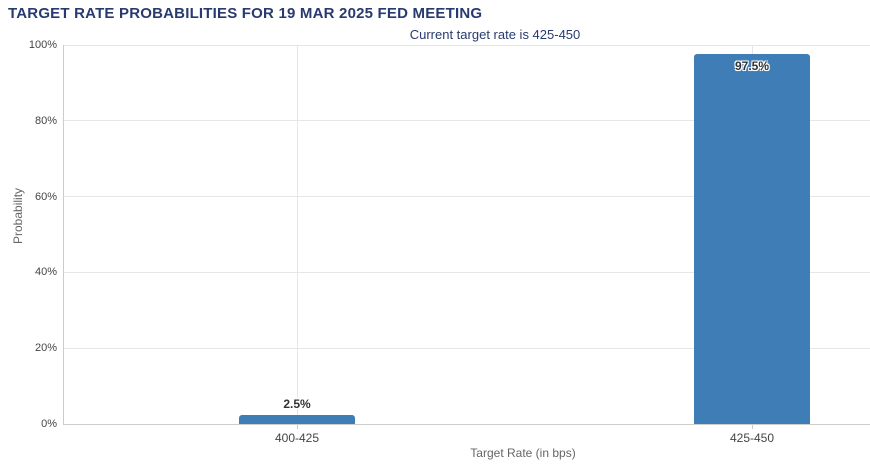 This screenshot has height=473, width=870. I want to click on y-axis-tick-label: 80%, so click(45, 120).